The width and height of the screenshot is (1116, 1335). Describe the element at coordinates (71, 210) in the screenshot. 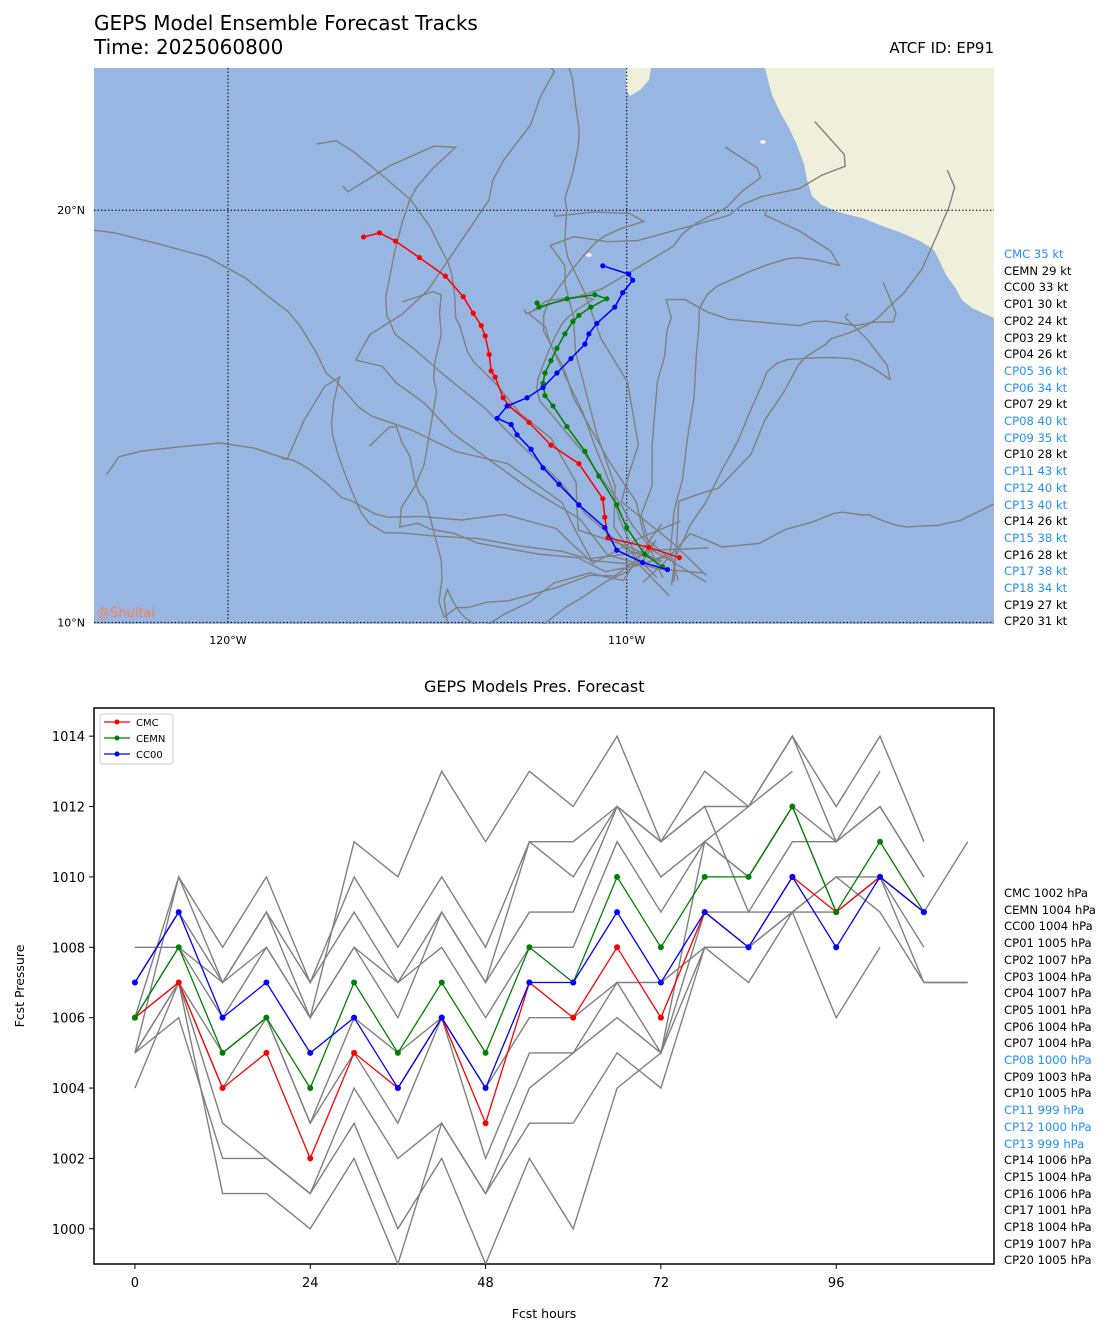

I see `map-y-tick-label: 20°N` at that location.